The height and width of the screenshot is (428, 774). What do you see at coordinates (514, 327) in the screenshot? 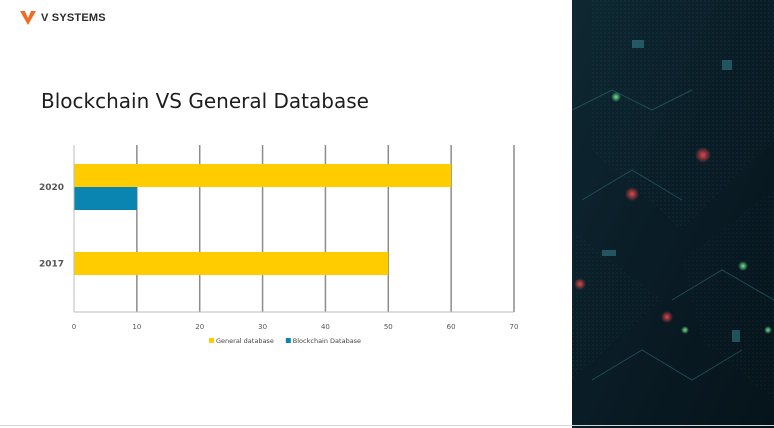
I see `x-tick-label: 70` at bounding box center [514, 327].